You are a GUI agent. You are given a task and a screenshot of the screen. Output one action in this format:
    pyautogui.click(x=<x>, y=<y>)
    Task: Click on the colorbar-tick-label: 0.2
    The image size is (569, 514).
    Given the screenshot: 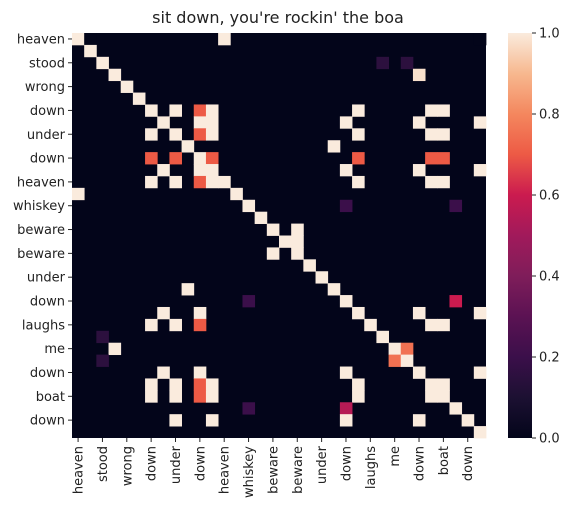 What is the action you would take?
    pyautogui.click(x=549, y=358)
    